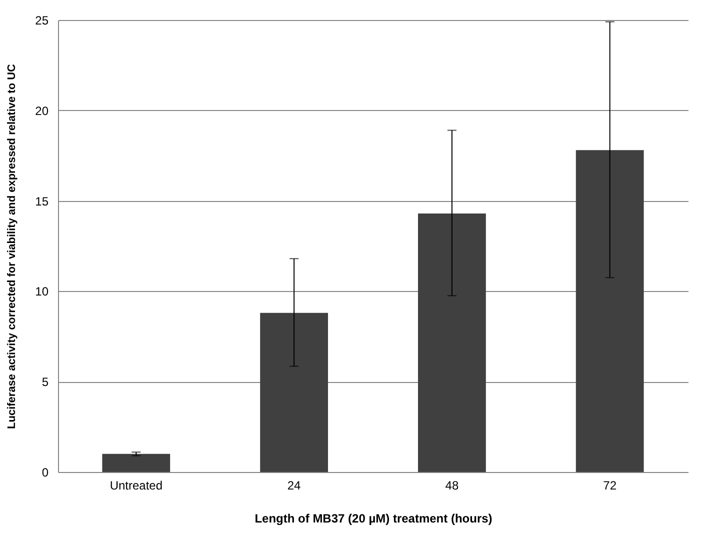 The width and height of the screenshot is (704, 538). I want to click on y-axis-title: Luciferase activity corrected for viability and expressed relative to UC, so click(12, 246).